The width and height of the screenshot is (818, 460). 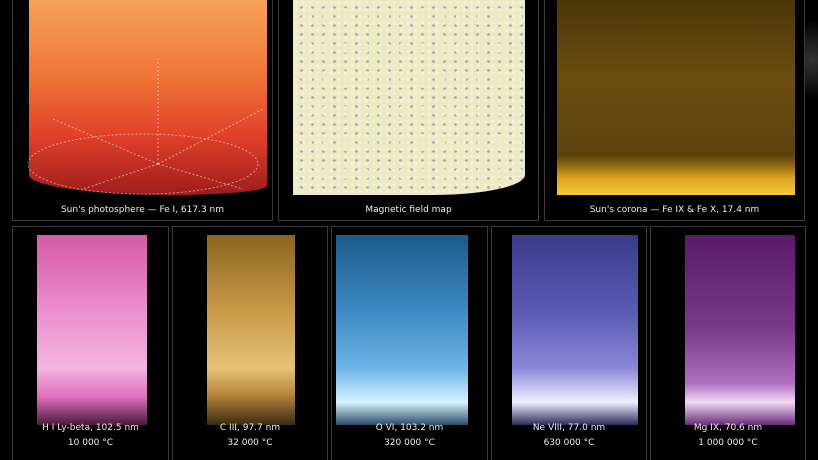 I want to click on c-iii-image, so click(x=251, y=330).